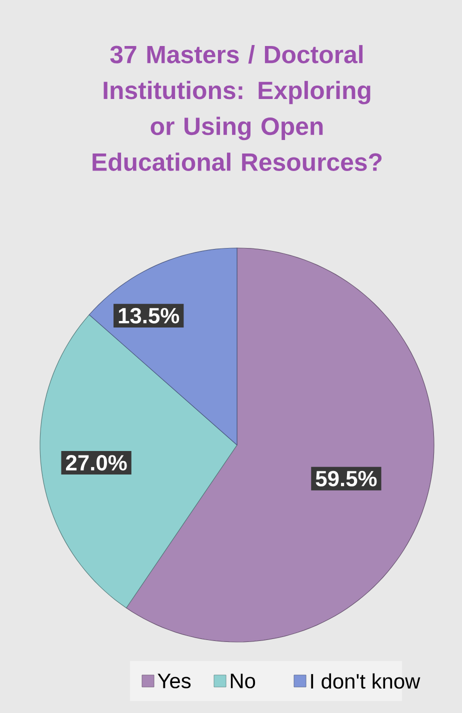 The width and height of the screenshot is (462, 713). Describe the element at coordinates (174, 681) in the screenshot. I see `legend-label: Yes` at that location.